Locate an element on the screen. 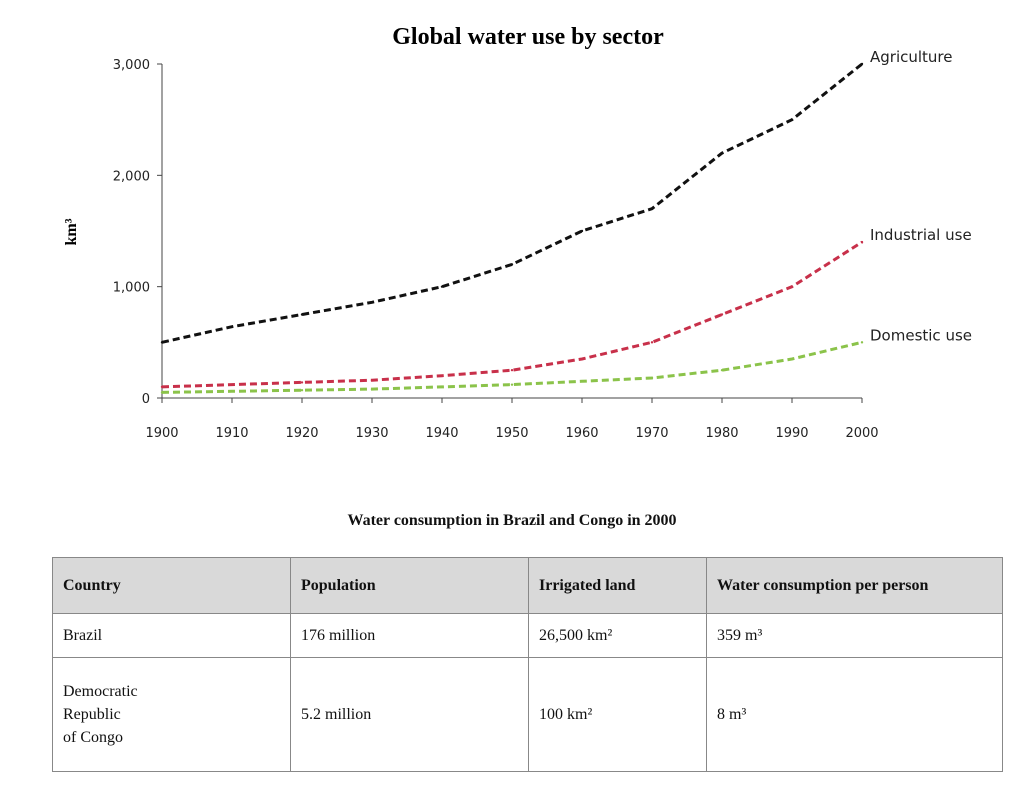 The width and height of the screenshot is (1024, 807). x-tick-label: 1960 is located at coordinates (581, 433).